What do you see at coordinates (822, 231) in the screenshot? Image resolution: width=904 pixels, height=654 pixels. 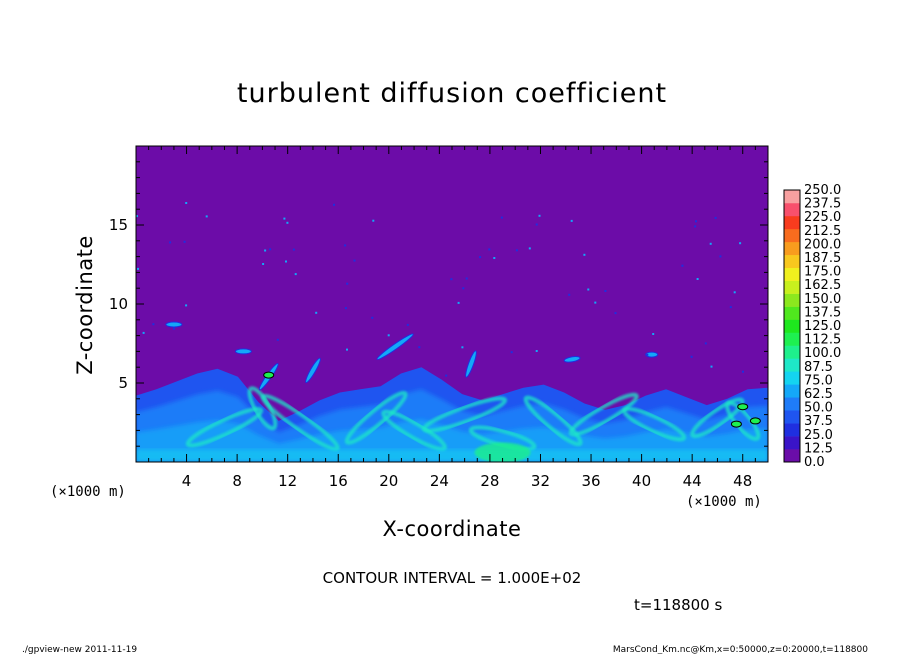 I see `colorbar-label: 212.5` at bounding box center [822, 231].